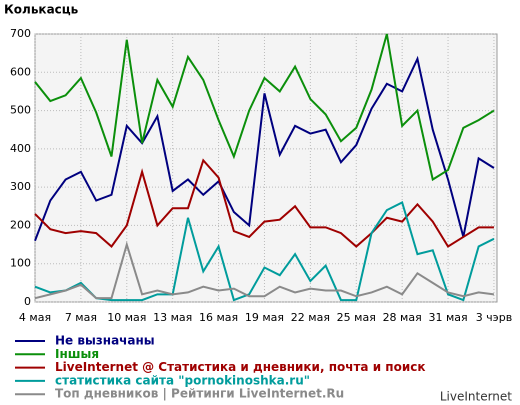  Describe the element at coordinates (20, 71) in the screenshot. I see `y-tick-label: 600` at that location.